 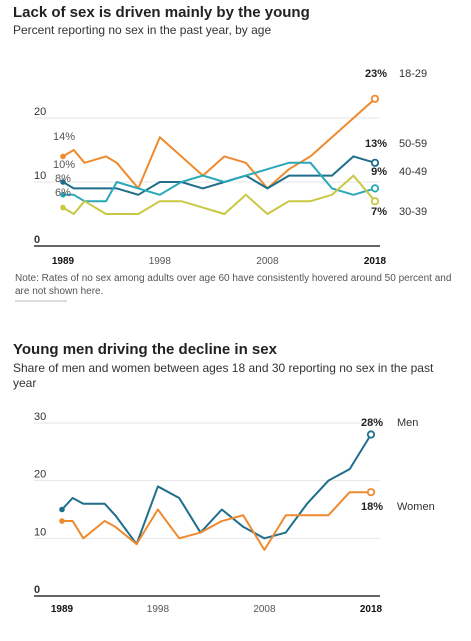 I want to click on c1-end-label-50-59: 13%, so click(x=376, y=144).